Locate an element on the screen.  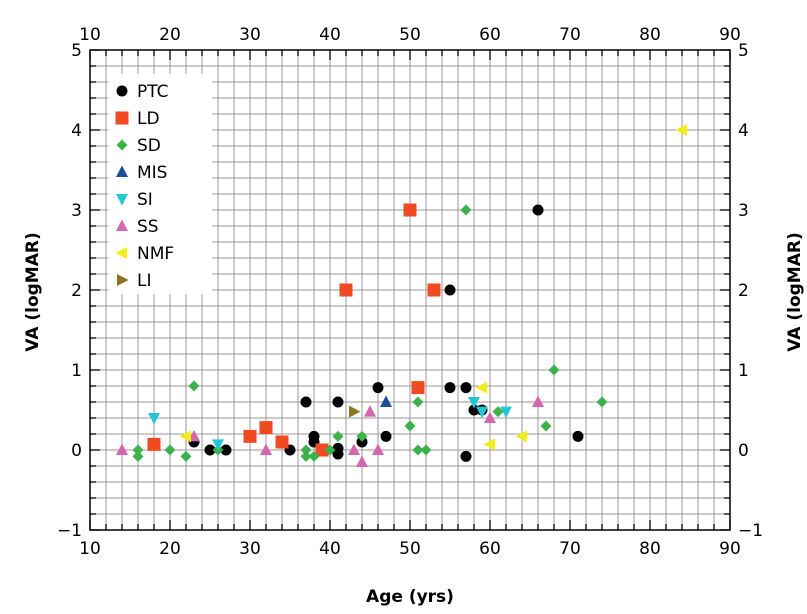
data-point-li is located at coordinates (355, 411).